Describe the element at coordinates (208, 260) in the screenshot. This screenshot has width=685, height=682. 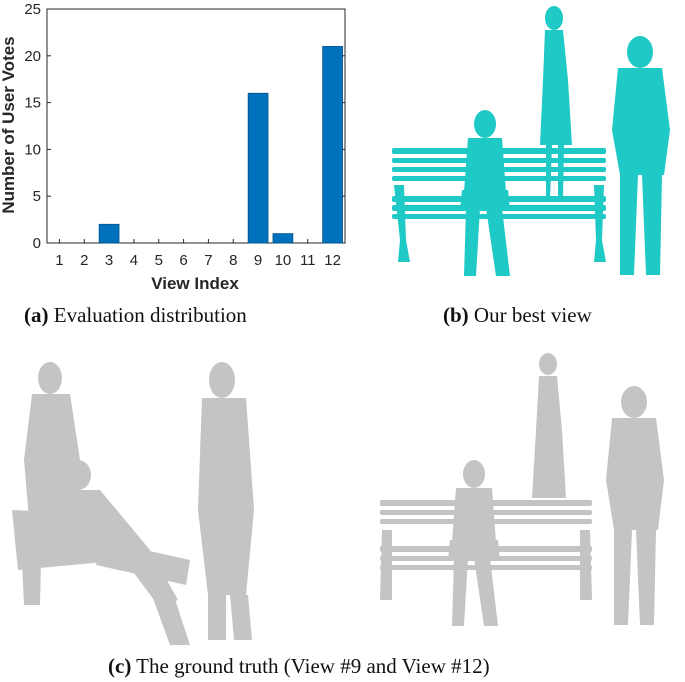
I see `x-tick-label: 7` at that location.